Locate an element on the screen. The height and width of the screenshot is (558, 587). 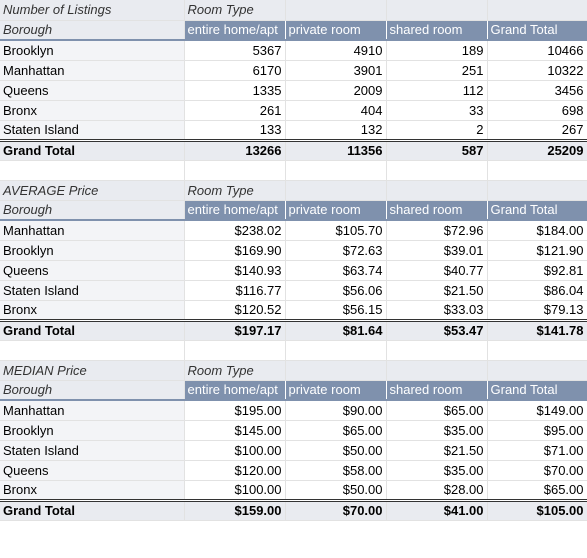
value-cell: $184.00 is located at coordinates (537, 230).